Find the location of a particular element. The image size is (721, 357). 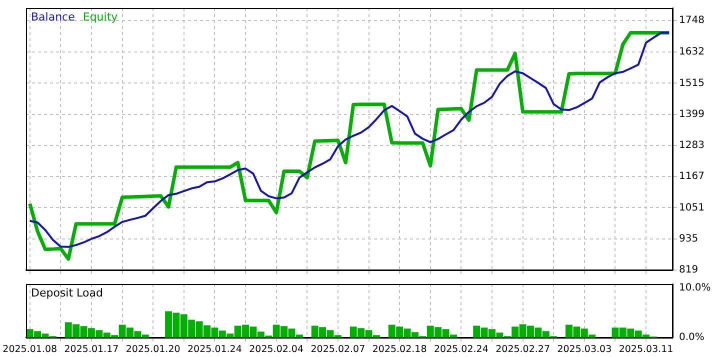

y-tick-label: 1167 is located at coordinates (691, 176).